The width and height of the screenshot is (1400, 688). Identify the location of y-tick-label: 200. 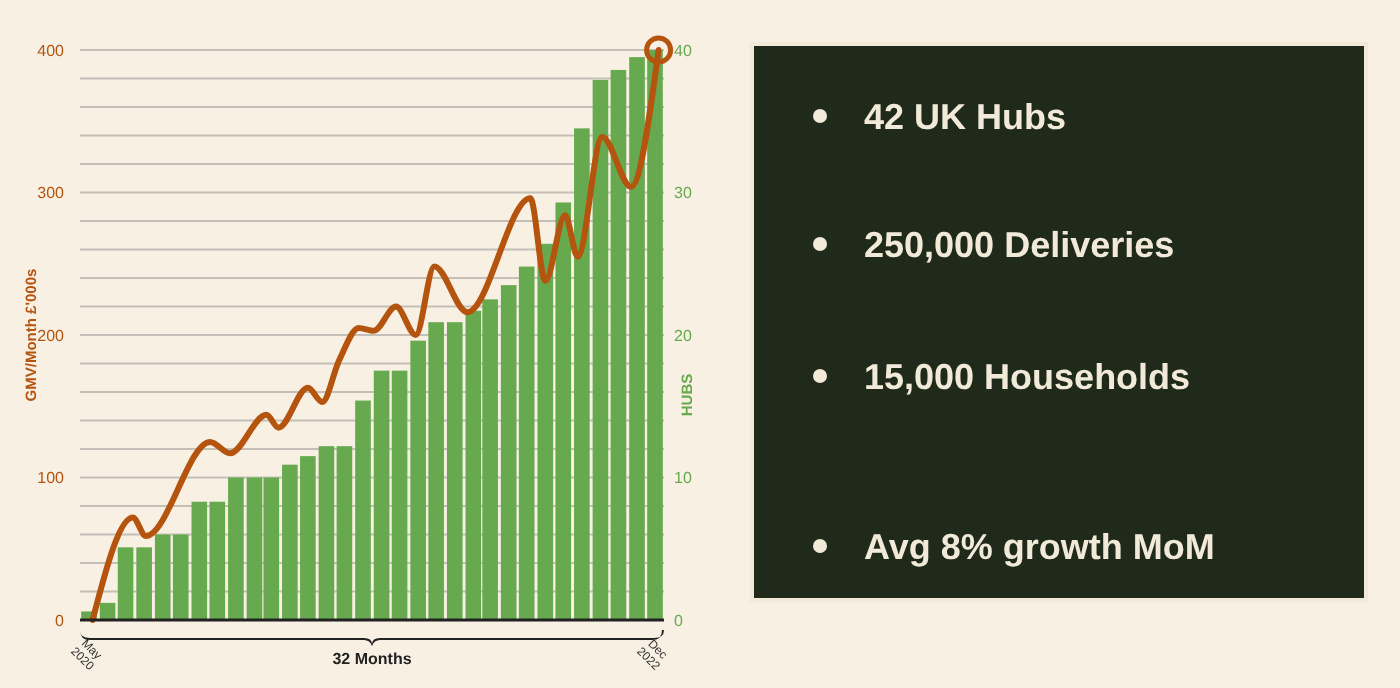
(51, 335).